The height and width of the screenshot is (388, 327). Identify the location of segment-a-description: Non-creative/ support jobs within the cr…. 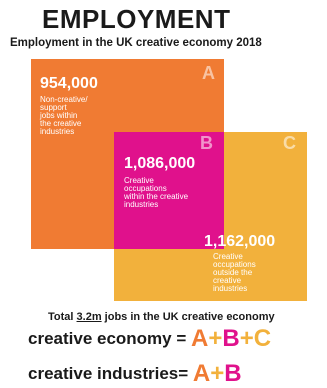
(64, 115).